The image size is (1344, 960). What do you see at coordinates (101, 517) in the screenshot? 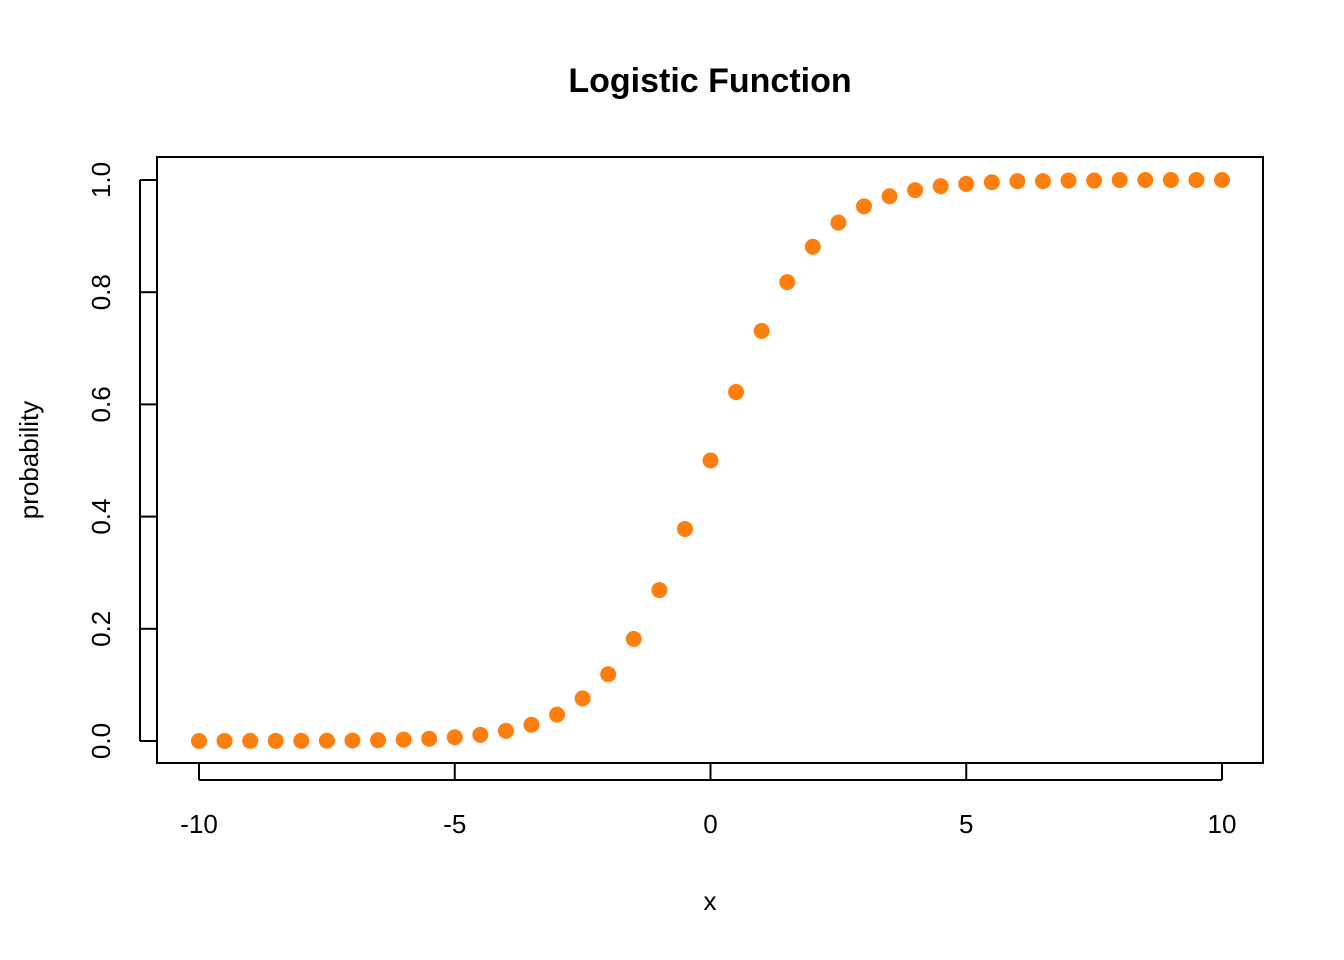
I see `y-tick-label: 0.4` at bounding box center [101, 517].